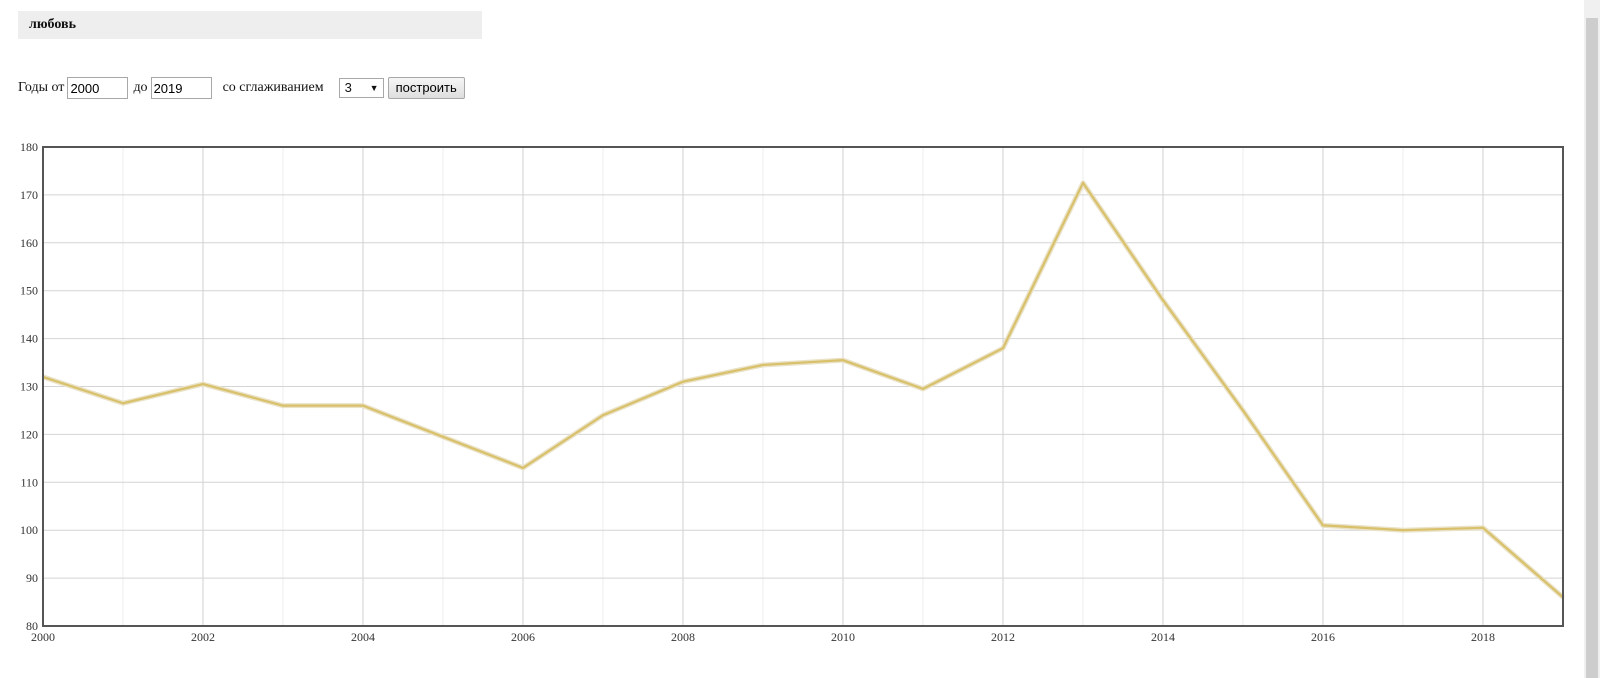 Image resolution: width=1600 pixels, height=678 pixels. What do you see at coordinates (29, 434) in the screenshot?
I see `y-tick-label: 120` at bounding box center [29, 434].